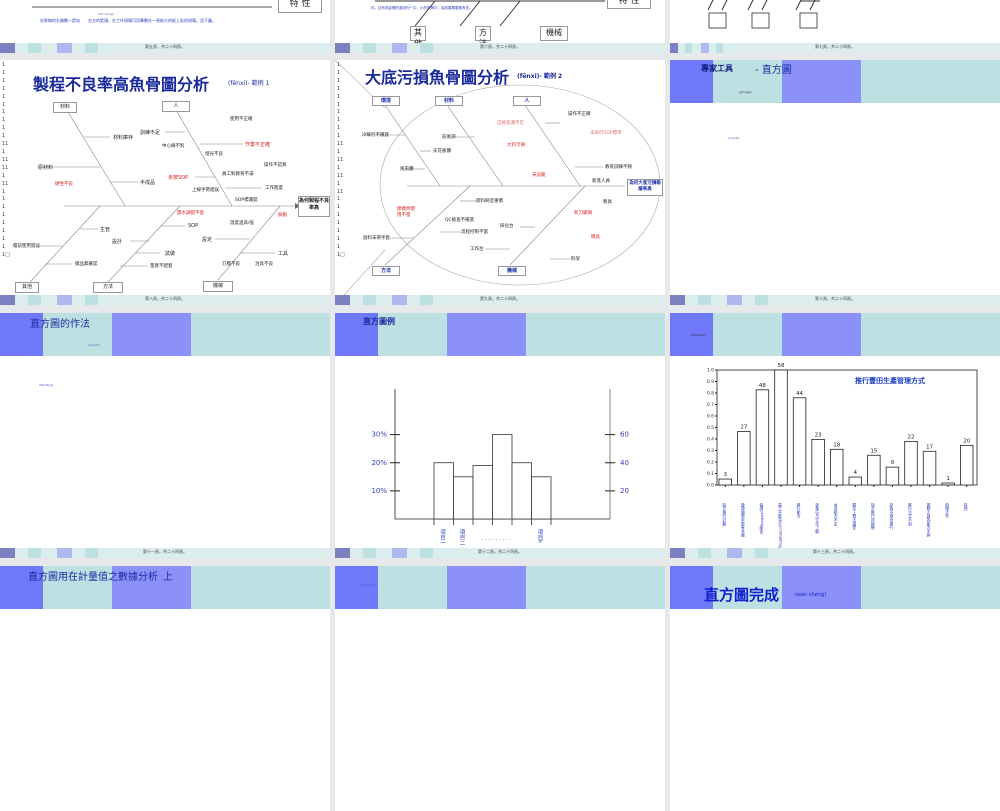  What do you see at coordinates (500, 551) in the screenshot?
I see `page-number: 第十二頁，共二十四頁。` at bounding box center [500, 551].